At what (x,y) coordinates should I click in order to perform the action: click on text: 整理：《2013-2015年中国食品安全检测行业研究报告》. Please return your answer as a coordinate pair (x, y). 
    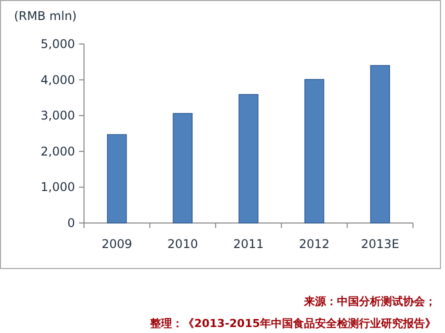
    Looking at the image, I should click on (292, 323).